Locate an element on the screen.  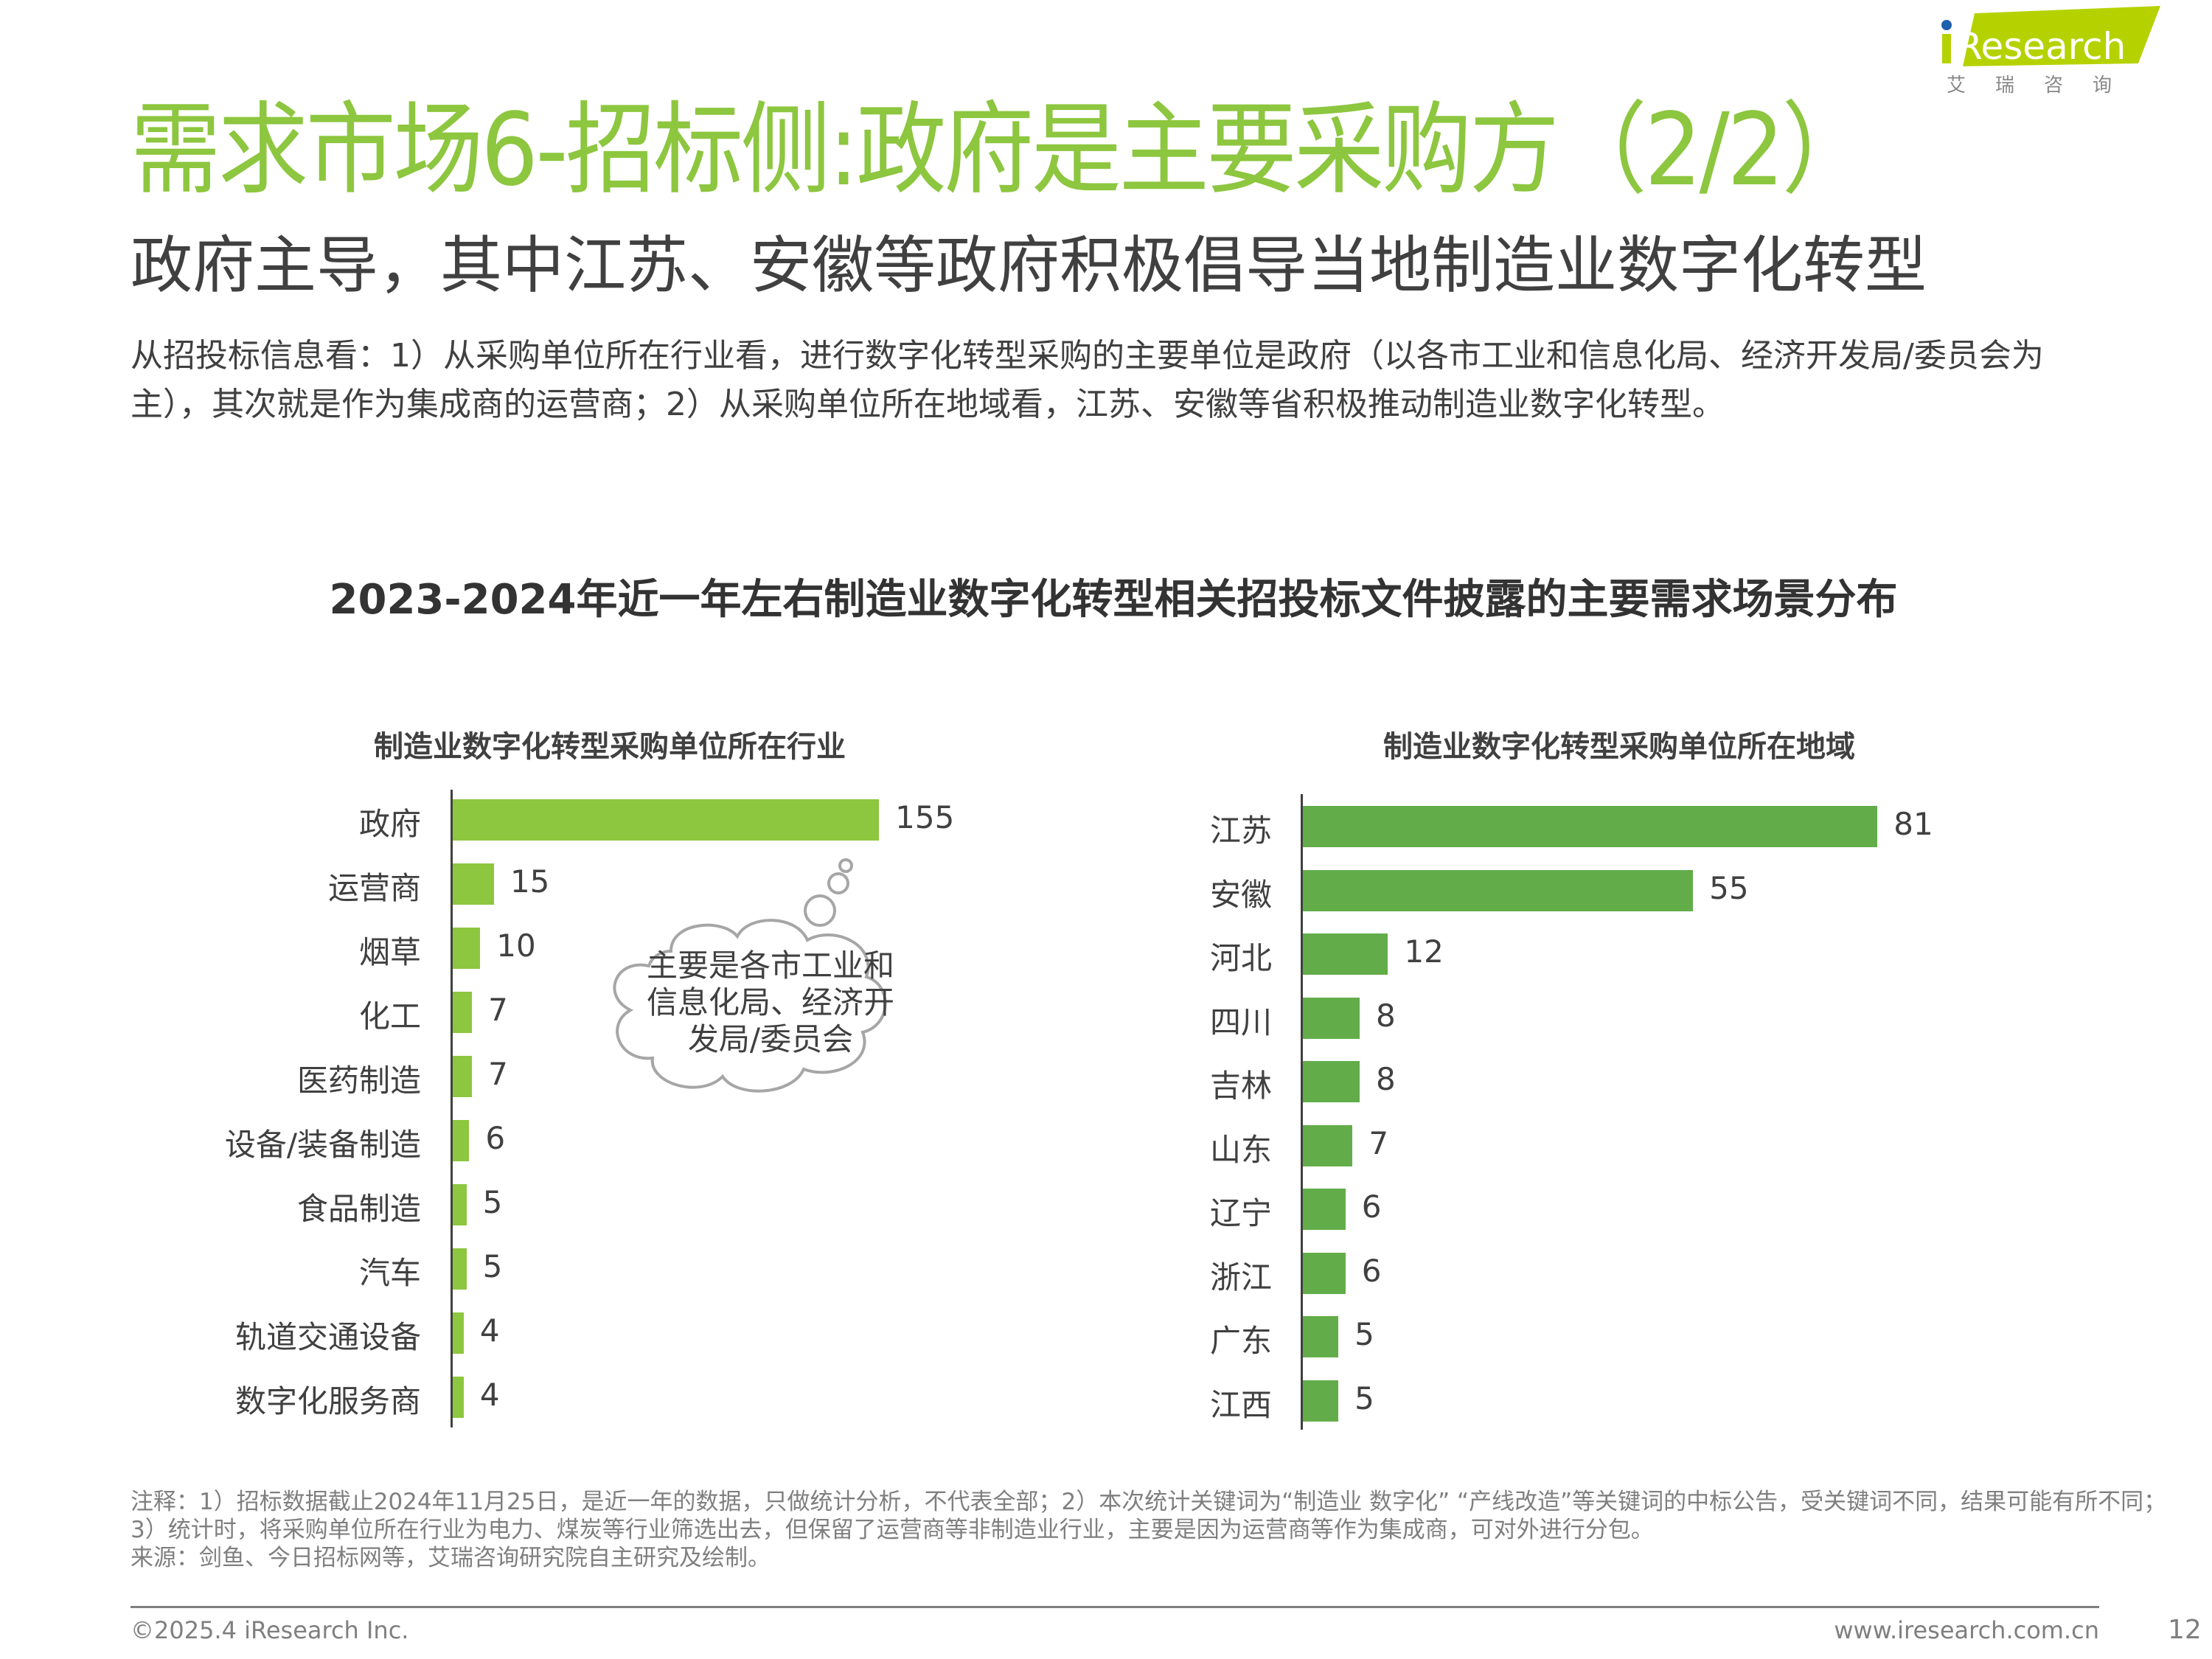
cloud-annotation: 主要是各市工业和信息化局、经济开发局/委员会 is located at coordinates (770, 1002).